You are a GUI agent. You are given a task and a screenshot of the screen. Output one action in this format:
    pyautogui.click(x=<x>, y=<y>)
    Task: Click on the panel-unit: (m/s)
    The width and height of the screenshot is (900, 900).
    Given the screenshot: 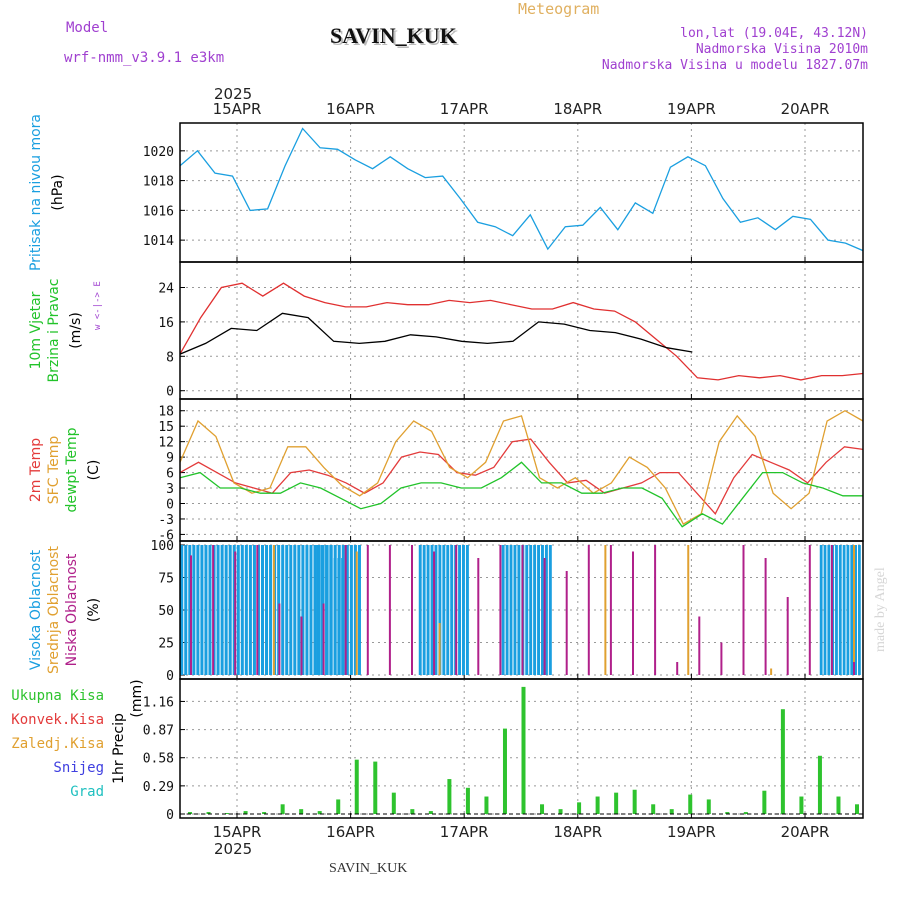 What is the action you would take?
    pyautogui.click(x=76, y=330)
    